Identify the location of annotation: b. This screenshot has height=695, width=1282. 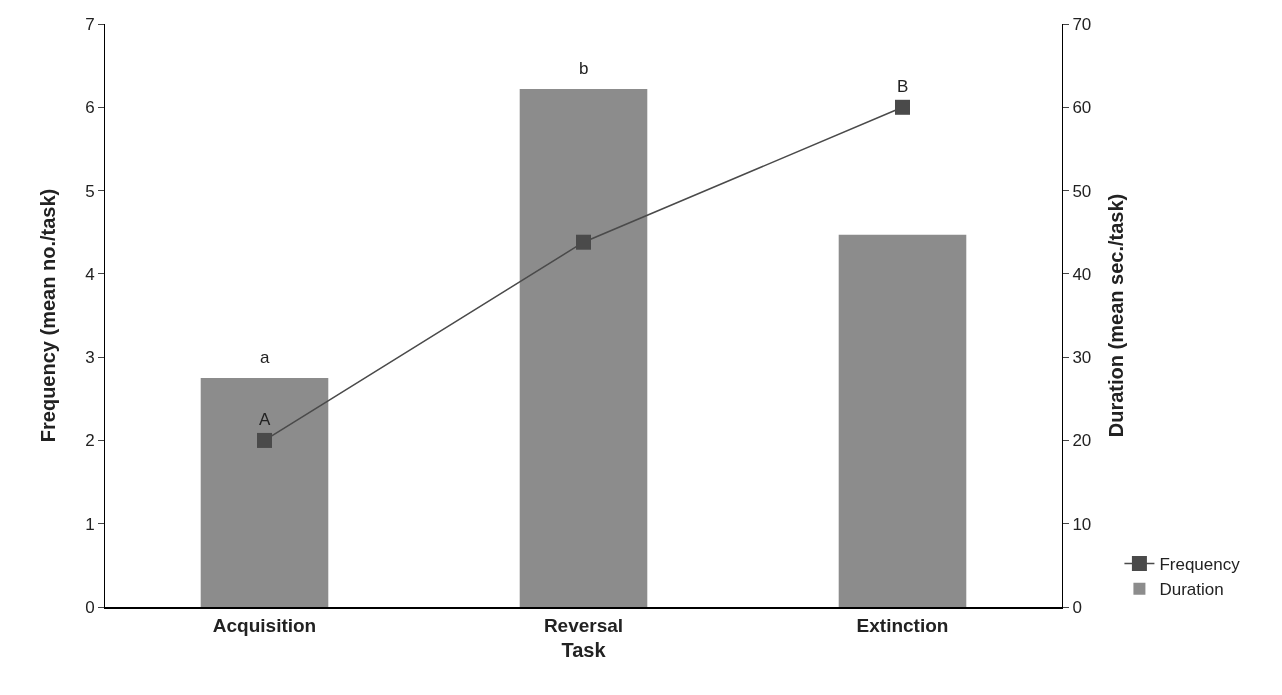
(584, 68).